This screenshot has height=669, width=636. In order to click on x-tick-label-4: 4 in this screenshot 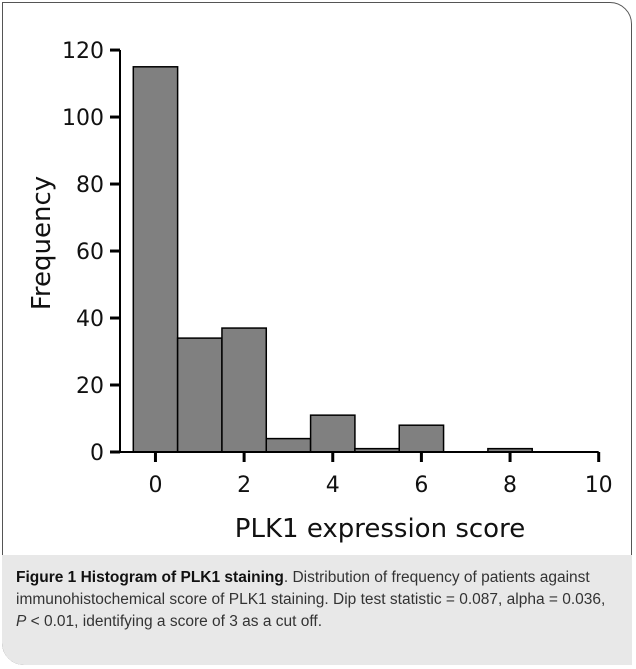, I will do `click(333, 485)`.